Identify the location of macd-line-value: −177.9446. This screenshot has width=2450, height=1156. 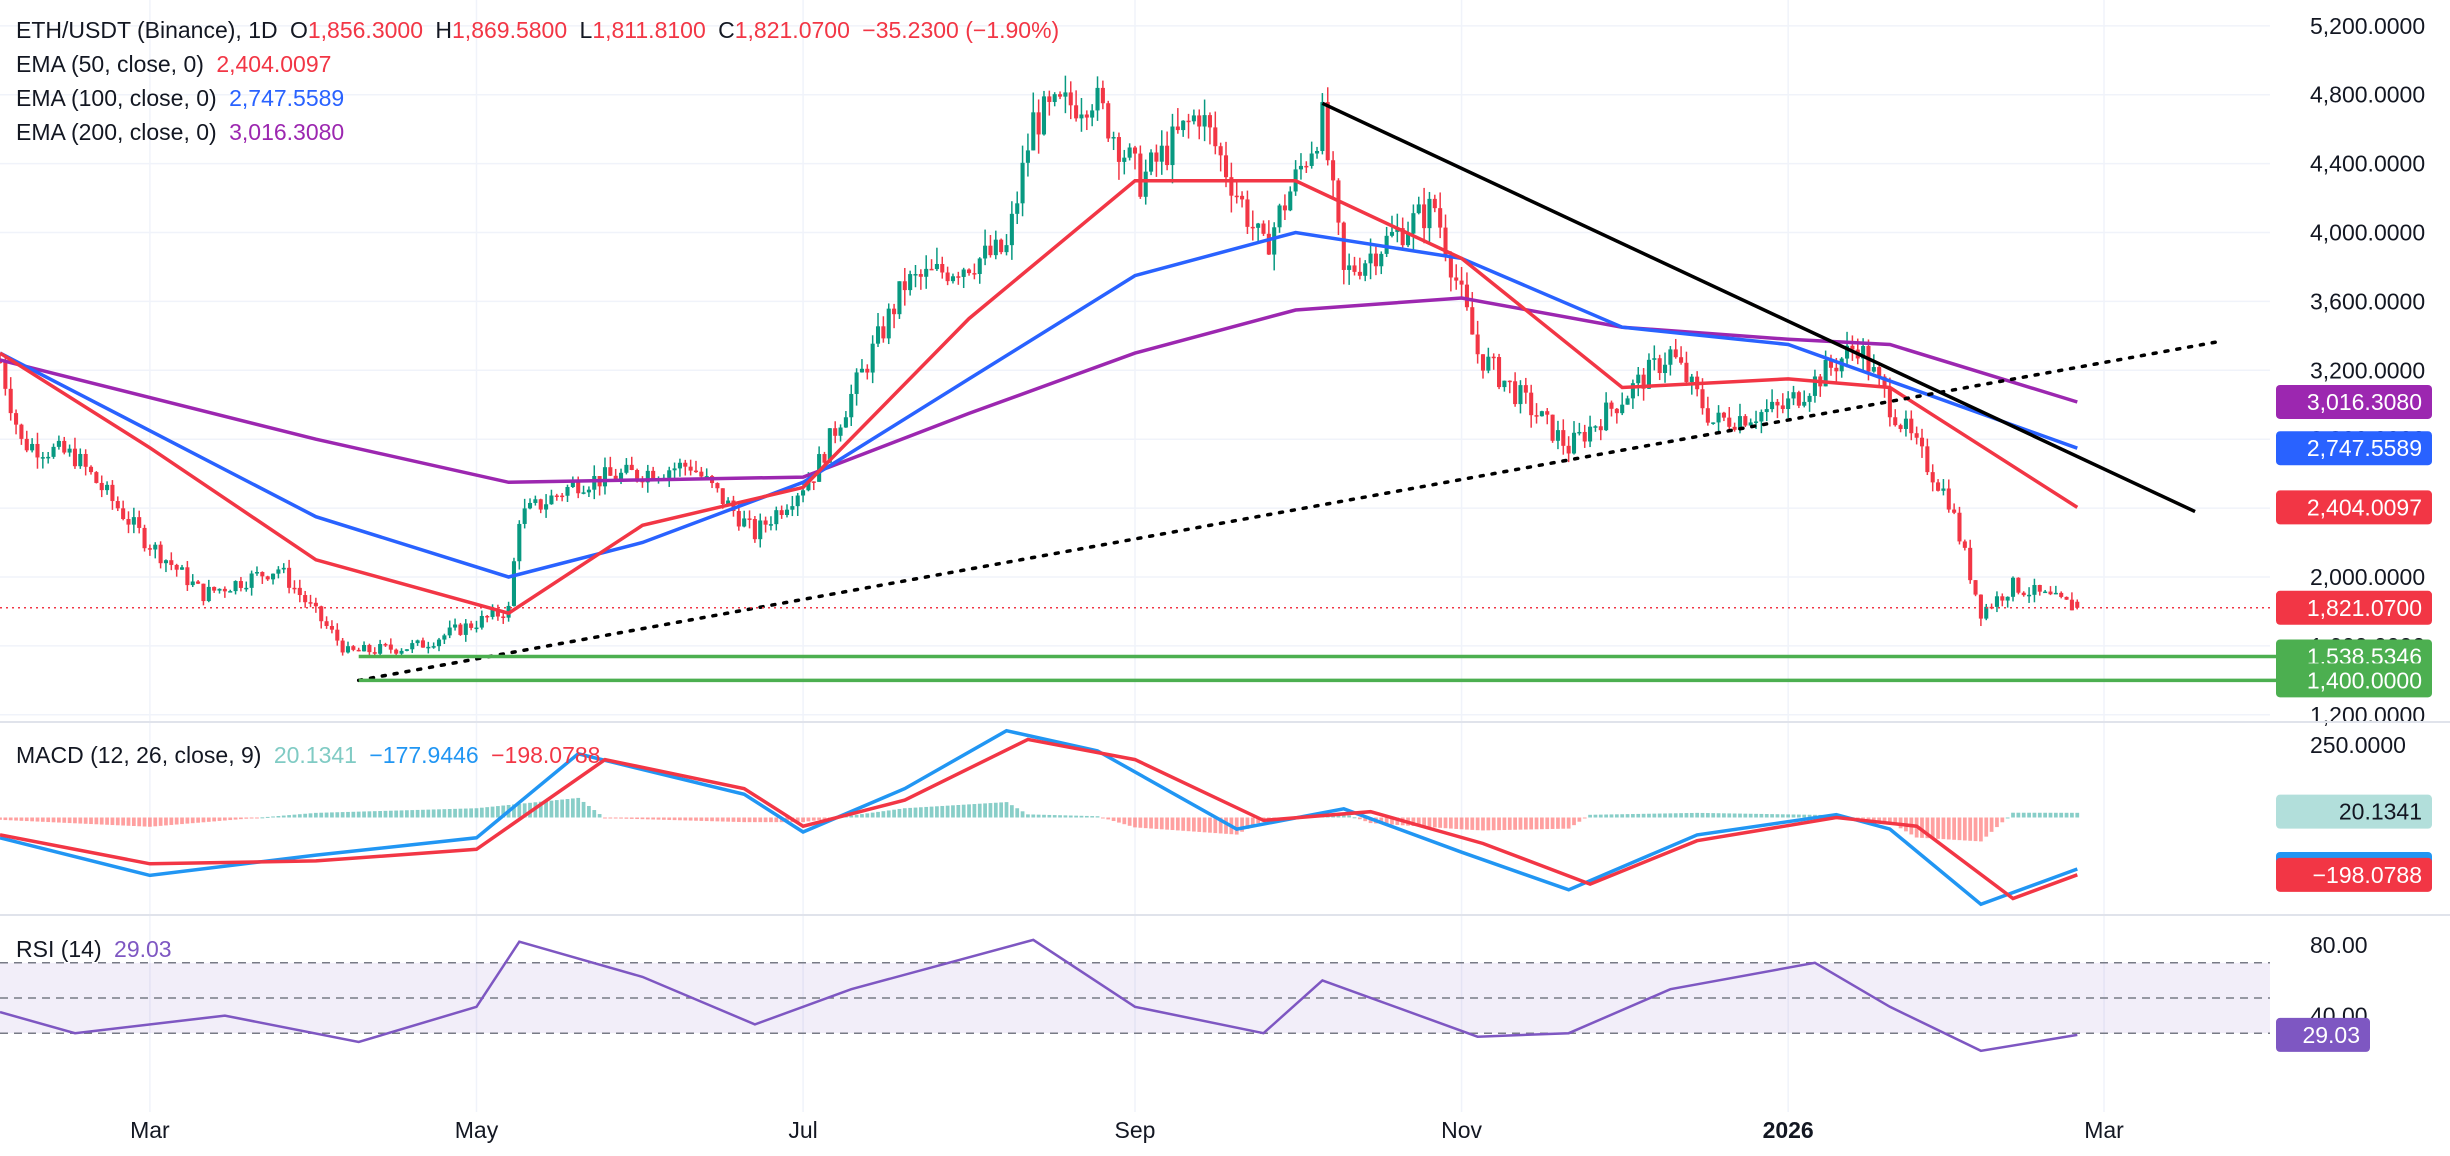
(424, 755).